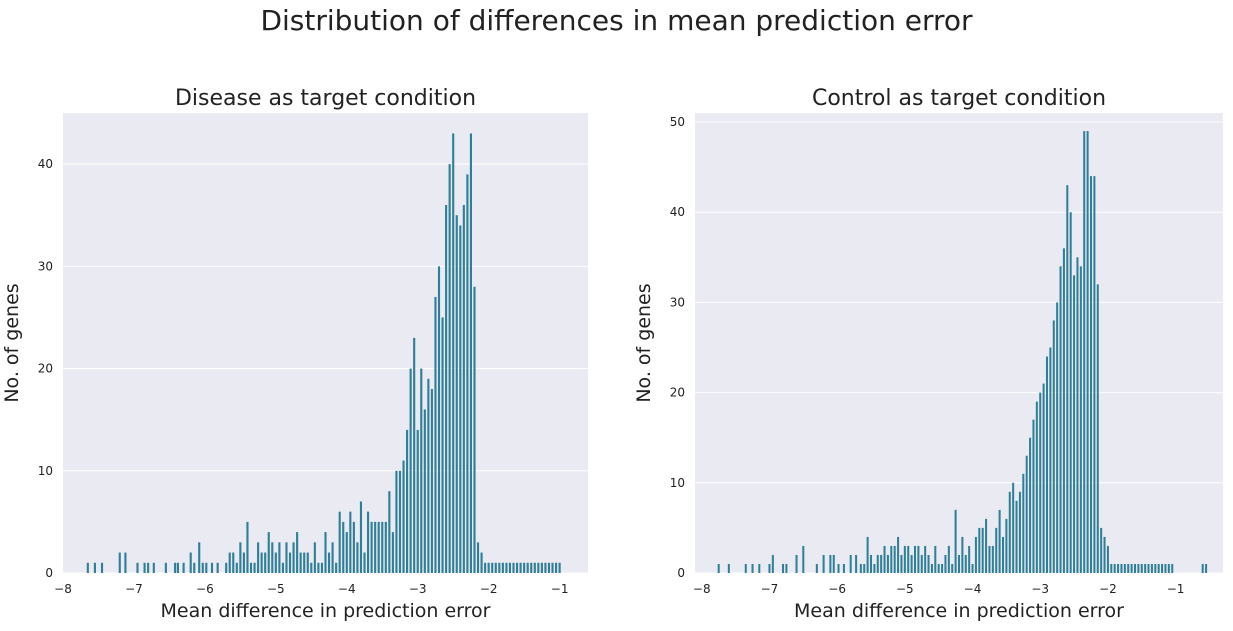  What do you see at coordinates (276, 589) in the screenshot?
I see `x-tick-label: −5` at bounding box center [276, 589].